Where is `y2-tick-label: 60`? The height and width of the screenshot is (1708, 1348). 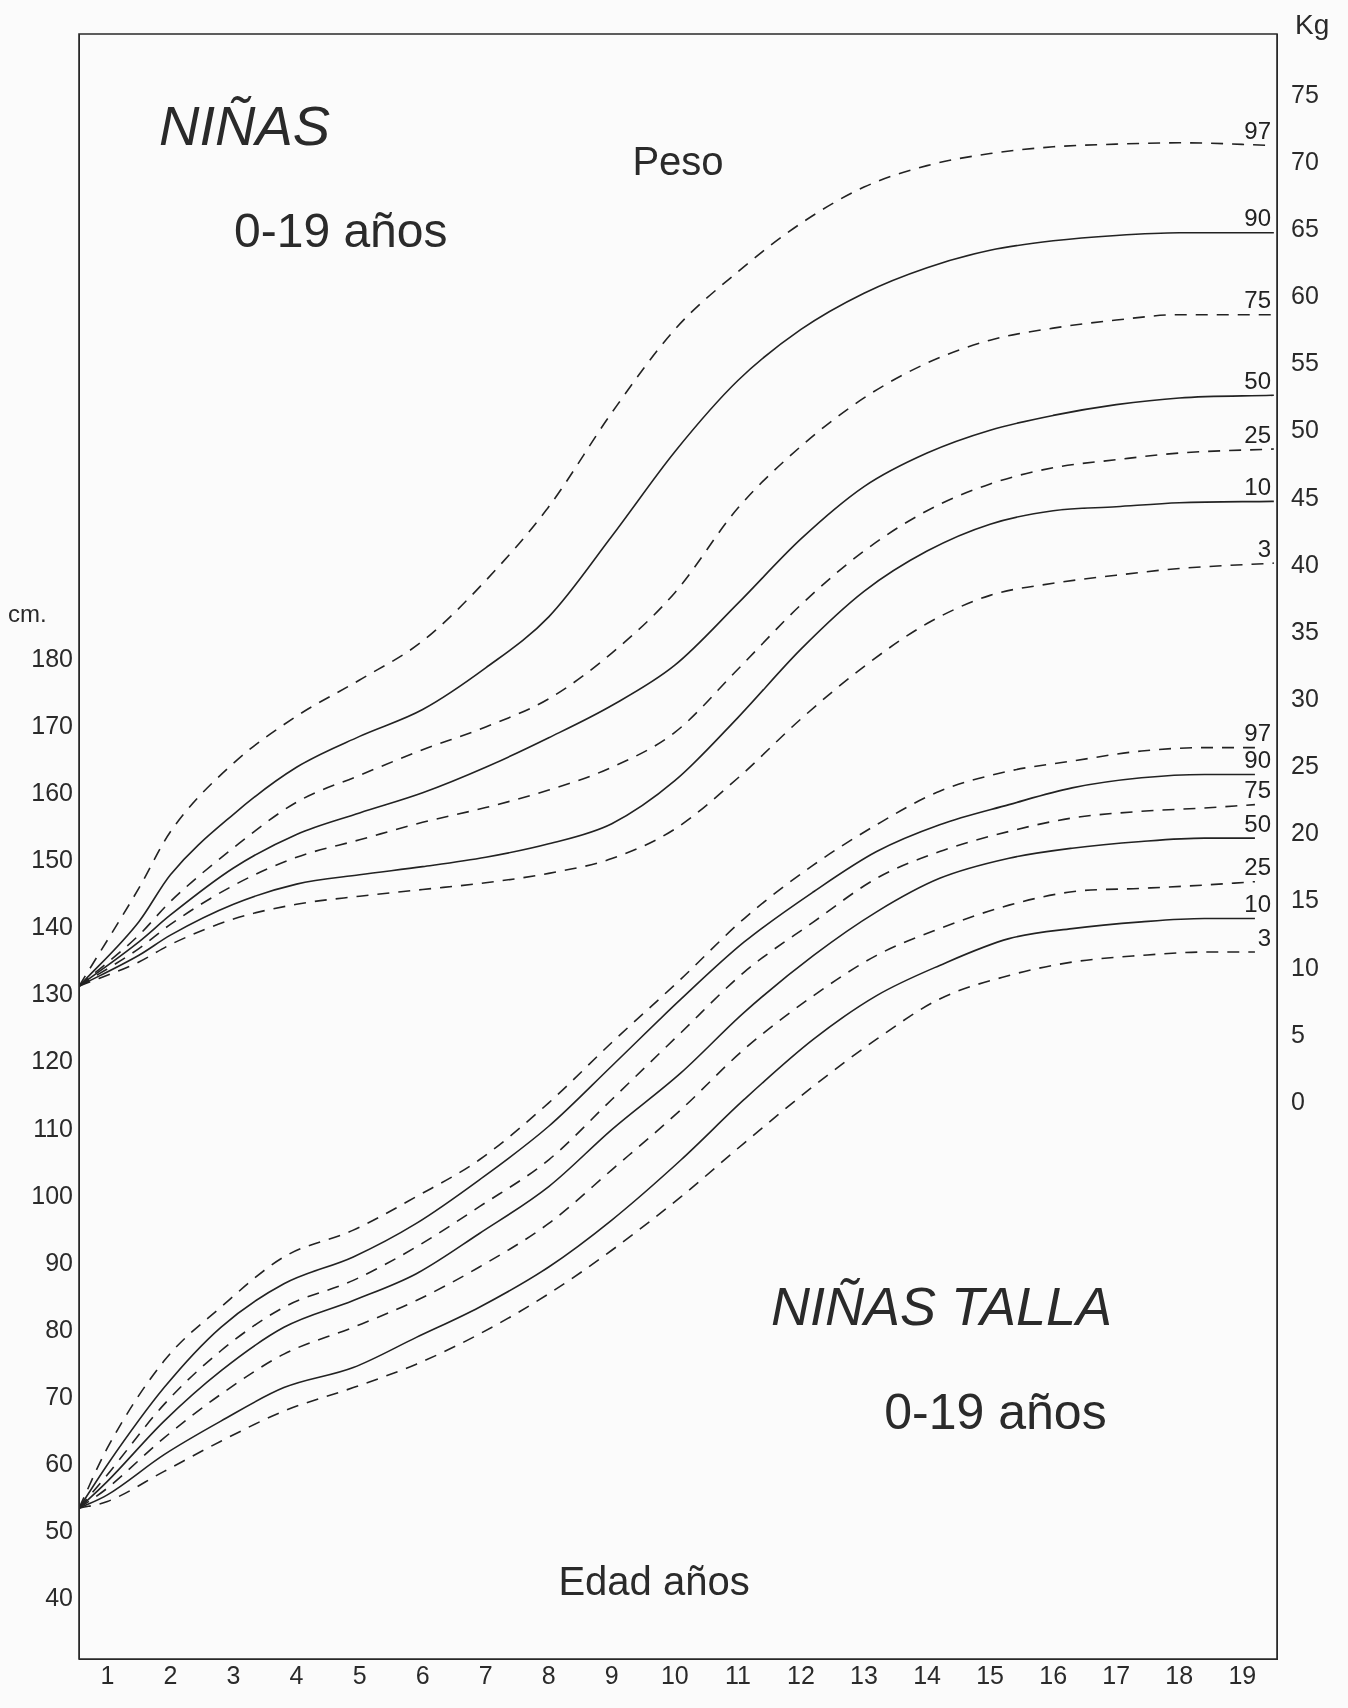 y2-tick-label: 60 is located at coordinates (1305, 295).